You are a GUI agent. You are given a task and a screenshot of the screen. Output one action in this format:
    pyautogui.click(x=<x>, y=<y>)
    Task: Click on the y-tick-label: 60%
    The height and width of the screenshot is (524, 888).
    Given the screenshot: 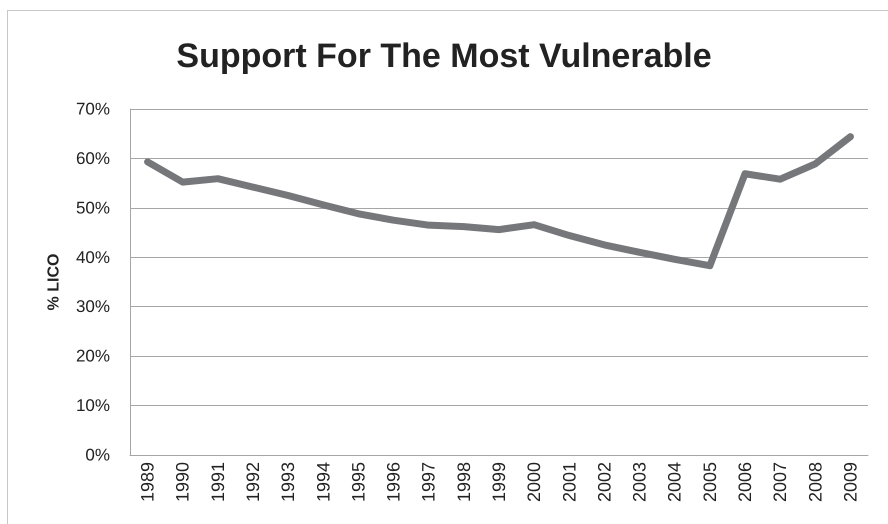 What is the action you would take?
    pyautogui.click(x=93, y=158)
    